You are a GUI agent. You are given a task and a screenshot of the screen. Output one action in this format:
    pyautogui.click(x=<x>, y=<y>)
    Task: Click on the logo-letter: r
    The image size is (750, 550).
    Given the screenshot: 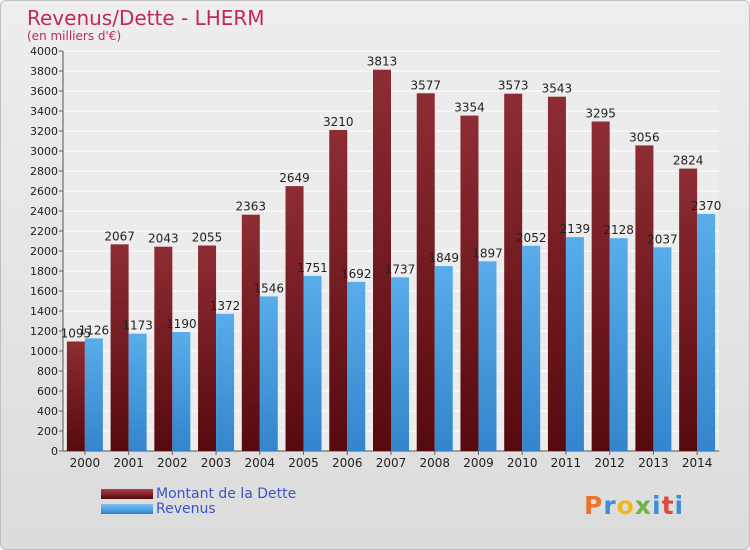 What is the action you would take?
    pyautogui.click(x=610, y=505)
    